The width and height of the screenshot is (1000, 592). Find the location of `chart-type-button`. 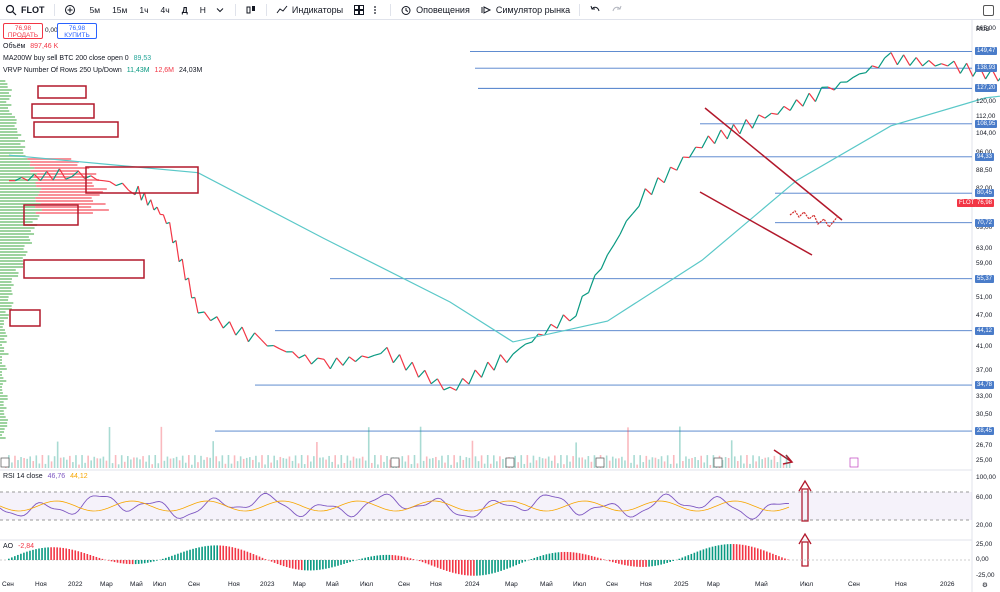

chart-type-button is located at coordinates (251, 10).